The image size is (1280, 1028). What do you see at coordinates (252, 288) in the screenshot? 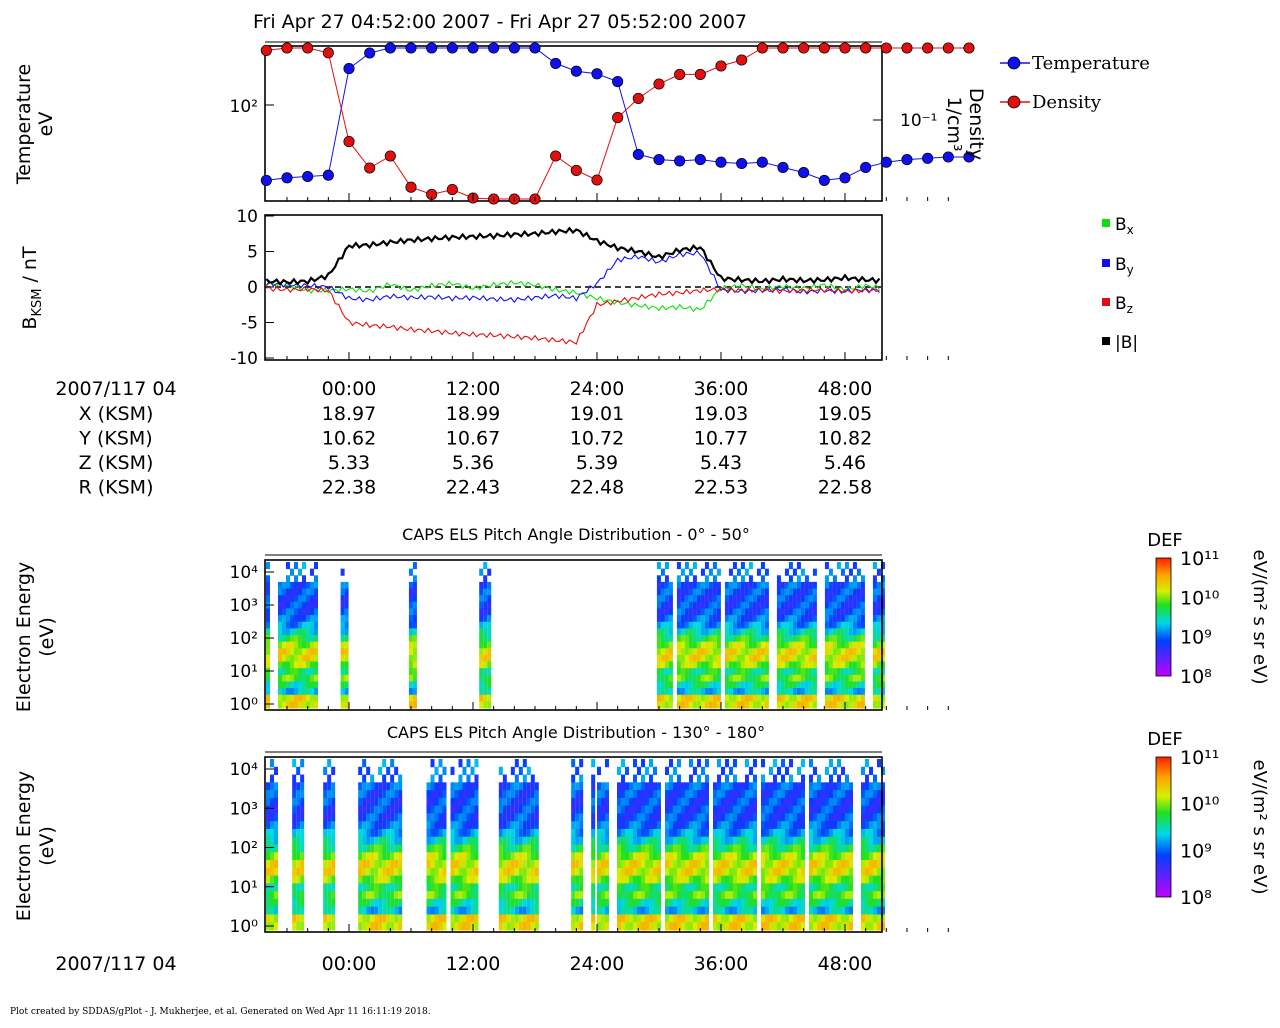
I see `panel2-ytick-label: 0` at bounding box center [252, 288].